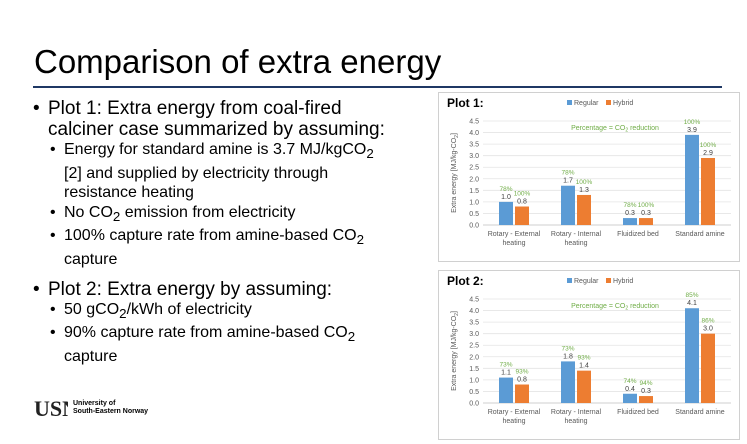 The width and height of the screenshot is (747, 444). What do you see at coordinates (88, 212) in the screenshot?
I see `plot1-sub2-text: No CO` at bounding box center [88, 212].